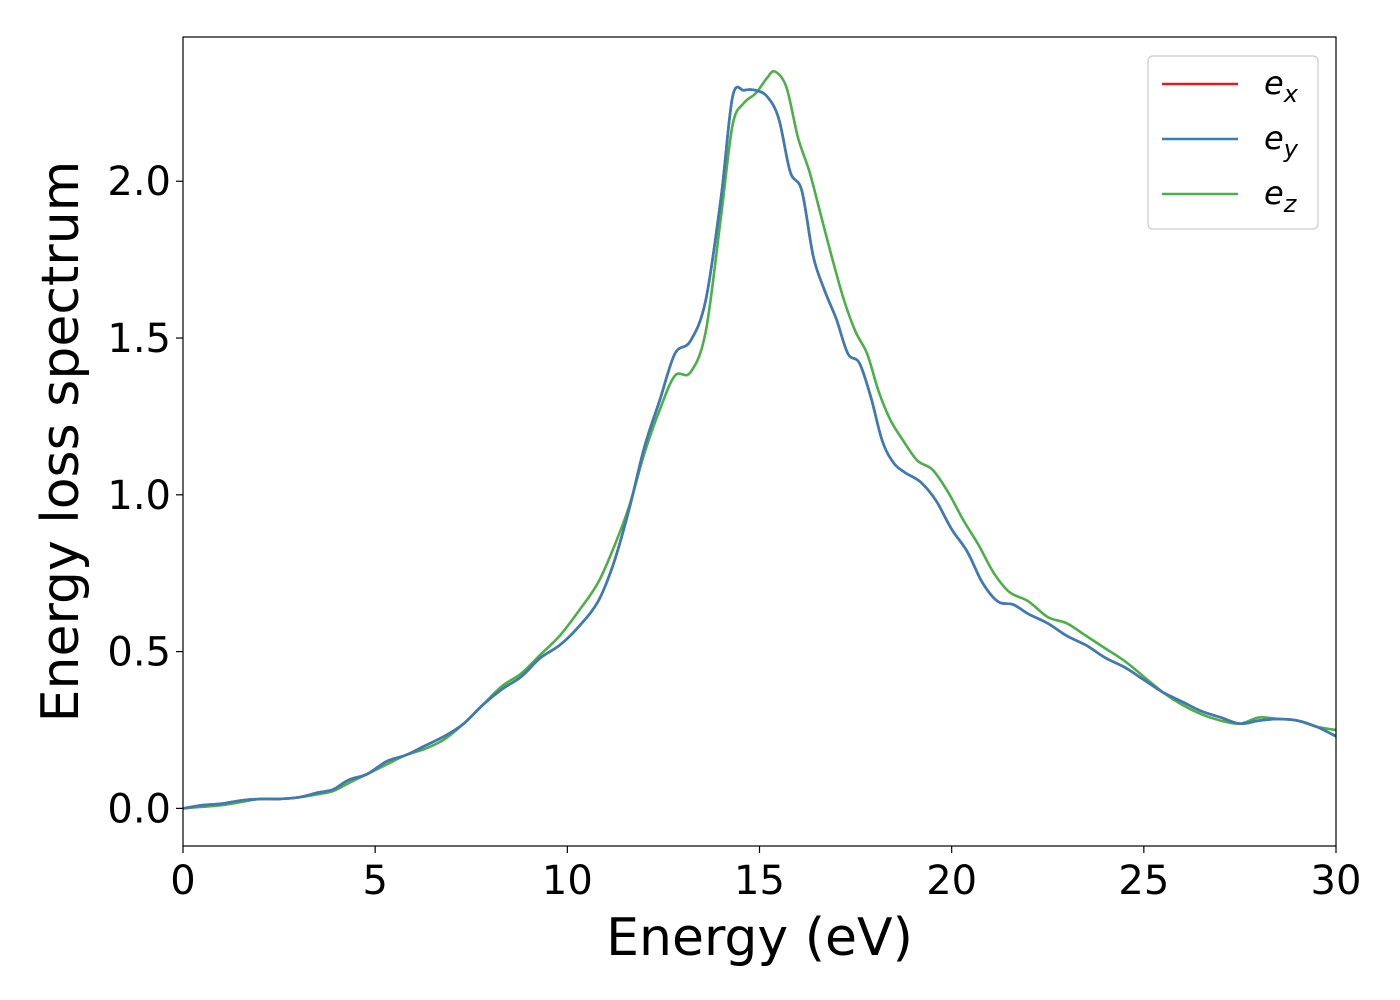 The image size is (1400, 1000). What do you see at coordinates (951, 881) in the screenshot?
I see `x-tick-label: 20` at bounding box center [951, 881].